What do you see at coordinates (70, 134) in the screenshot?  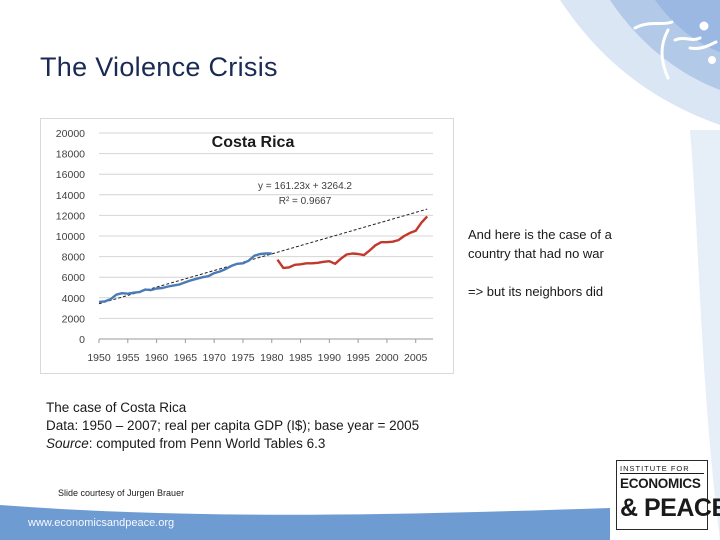 I see `y-tick-label: 20000` at bounding box center [70, 134].